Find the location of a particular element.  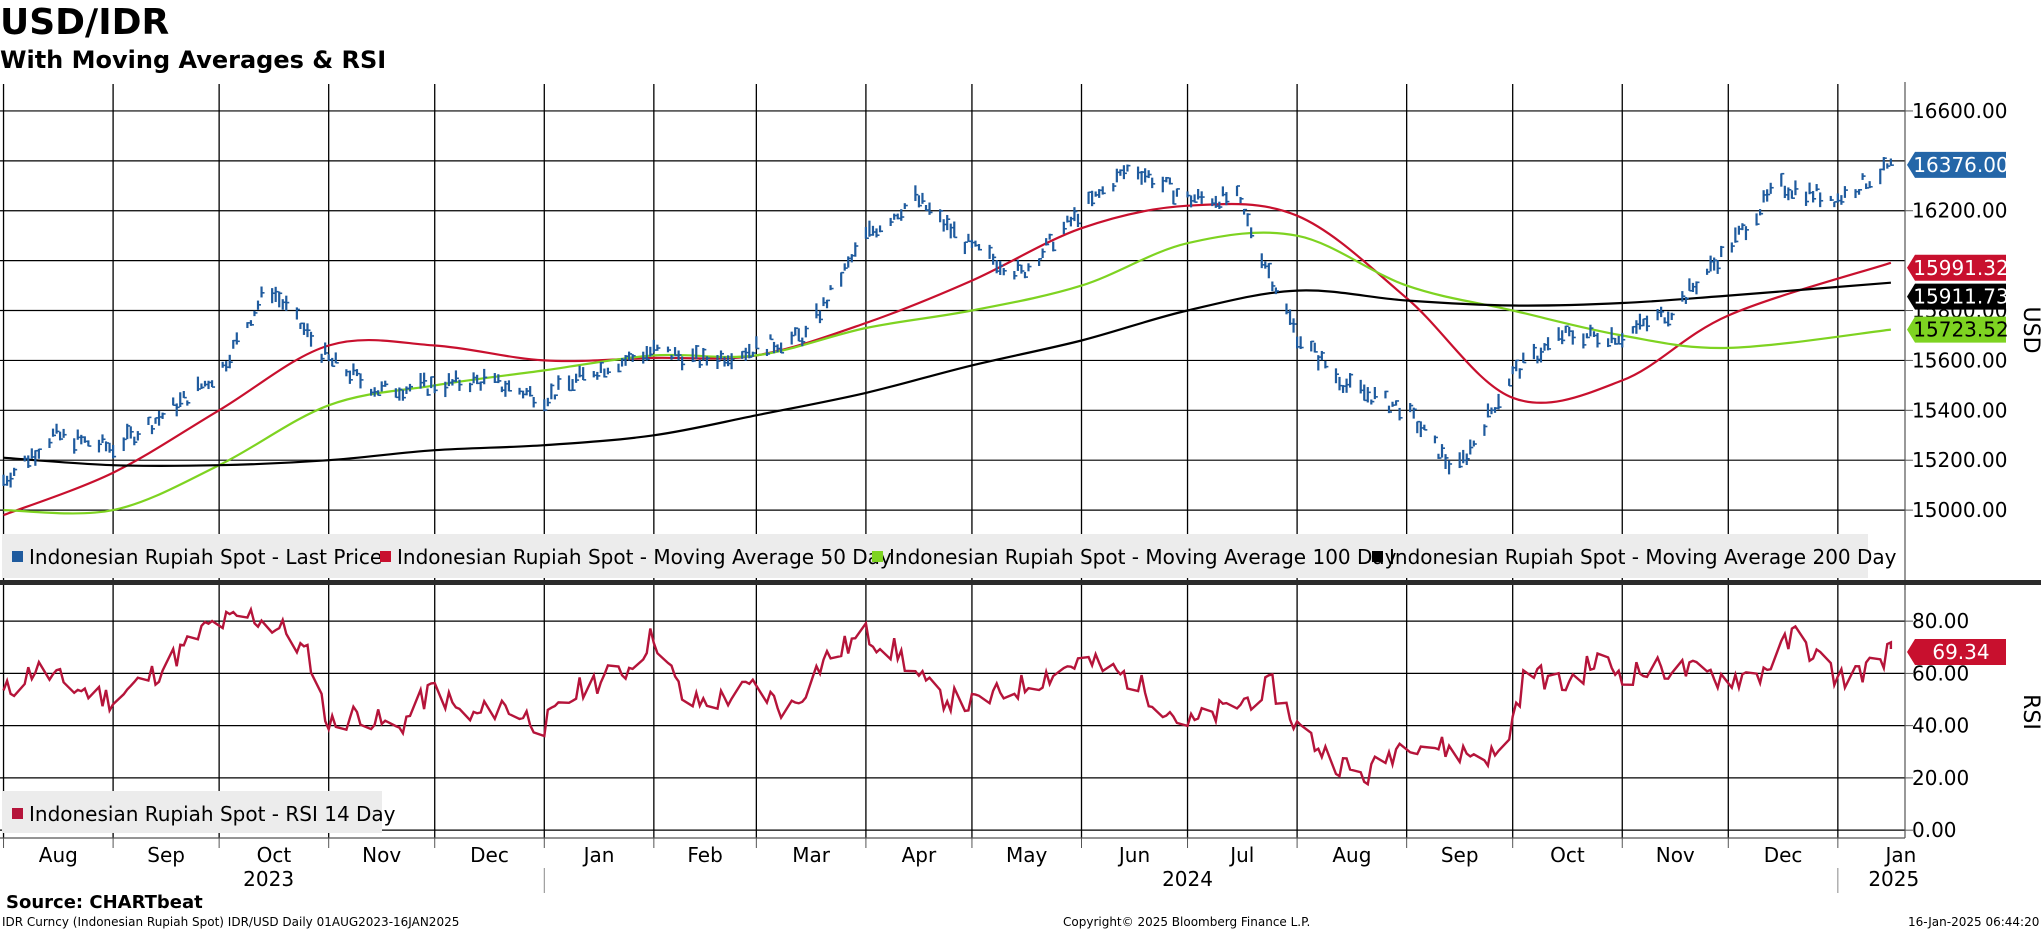

rsi-tag-bg is located at coordinates (1956, 651).